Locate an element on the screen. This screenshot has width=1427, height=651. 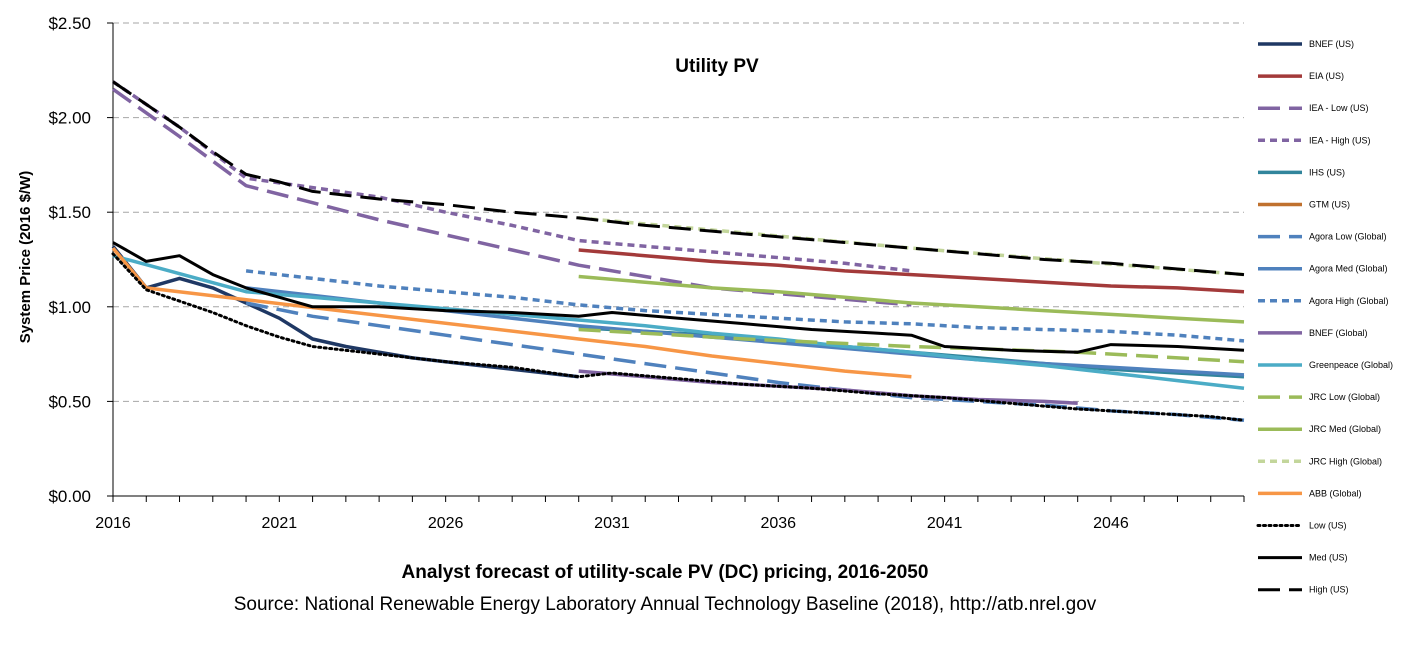
y-tick-label: $0.00 is located at coordinates (69, 496).